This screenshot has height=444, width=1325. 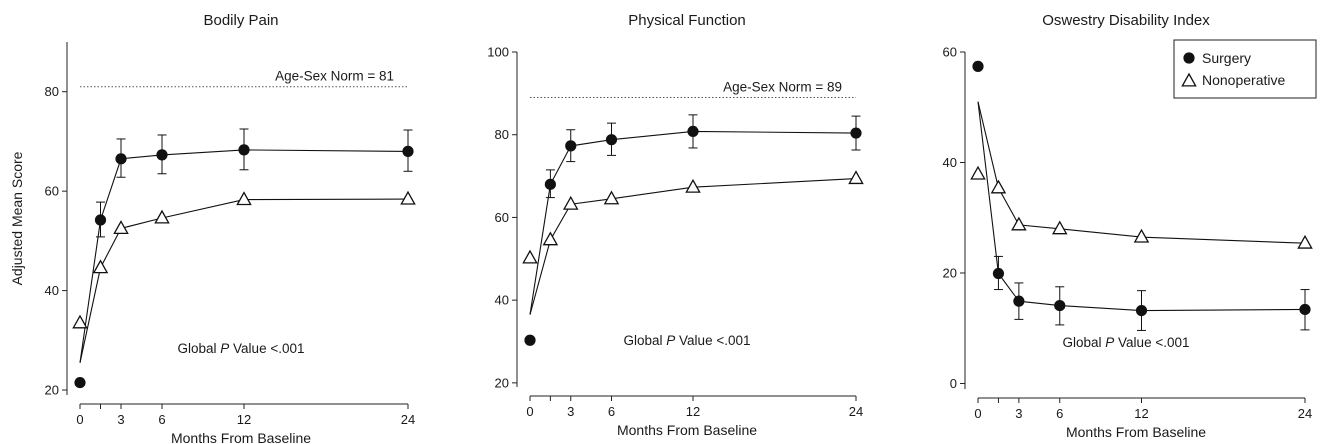 I want to click on y-tick-label: 0, so click(x=953, y=383).